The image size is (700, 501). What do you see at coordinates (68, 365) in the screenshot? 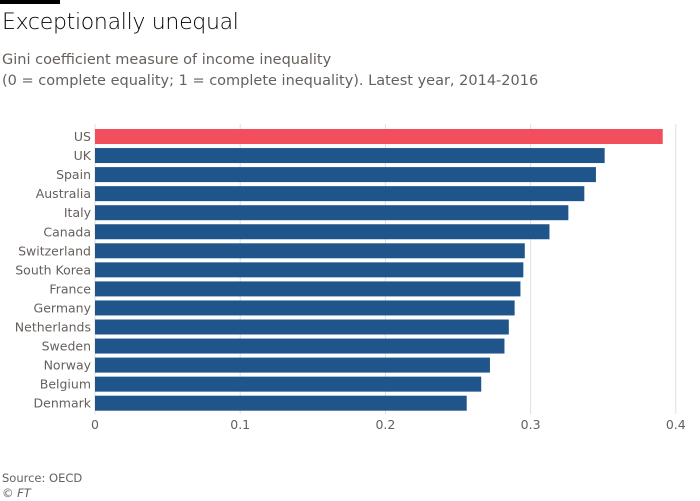
I see `category-label: Norway` at bounding box center [68, 365].